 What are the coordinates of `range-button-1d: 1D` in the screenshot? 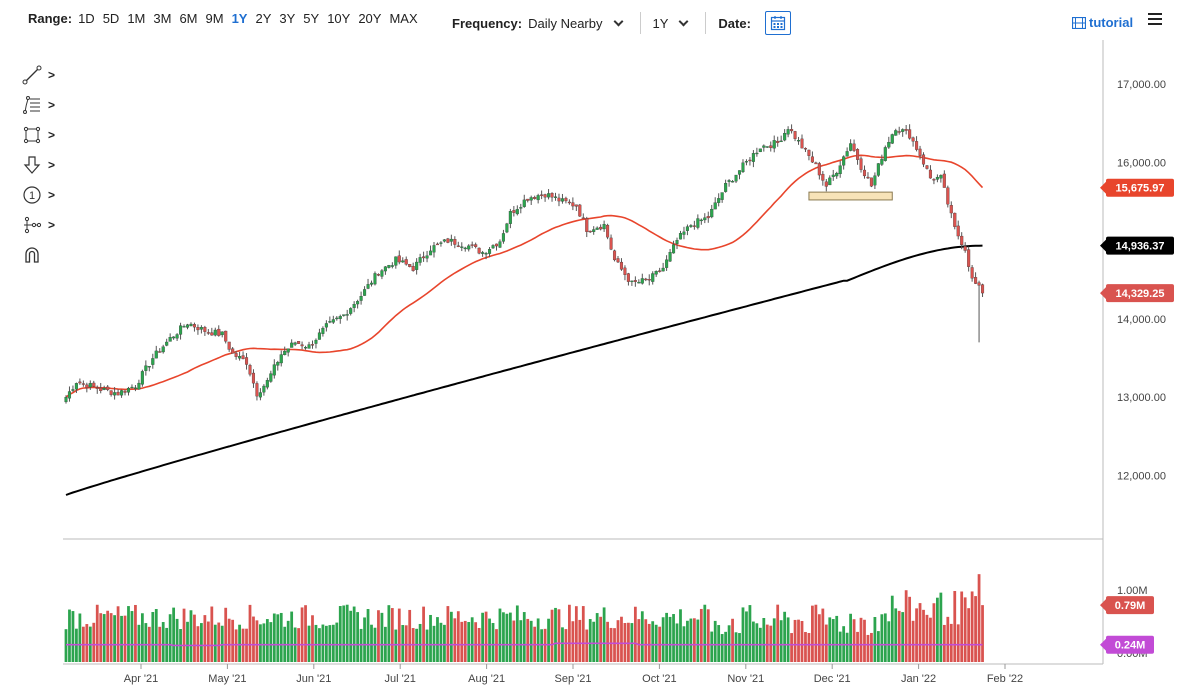 It's located at (86, 18).